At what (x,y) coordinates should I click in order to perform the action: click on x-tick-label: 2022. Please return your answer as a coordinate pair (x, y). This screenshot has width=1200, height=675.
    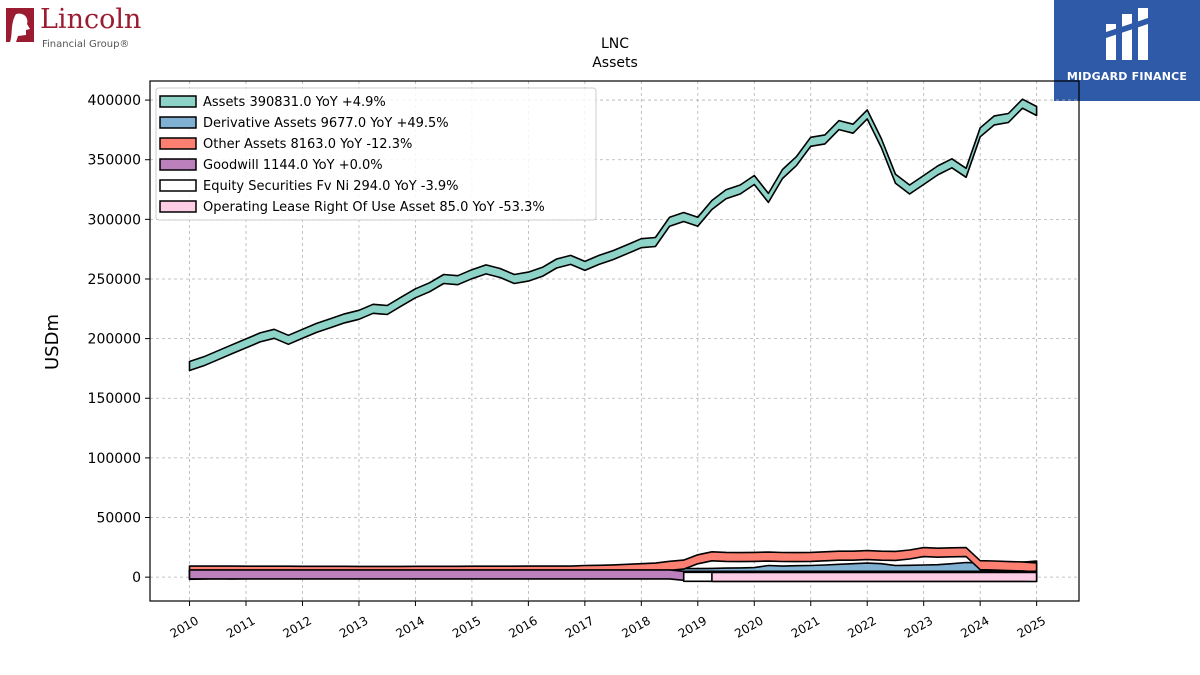
    Looking at the image, I should click on (861, 626).